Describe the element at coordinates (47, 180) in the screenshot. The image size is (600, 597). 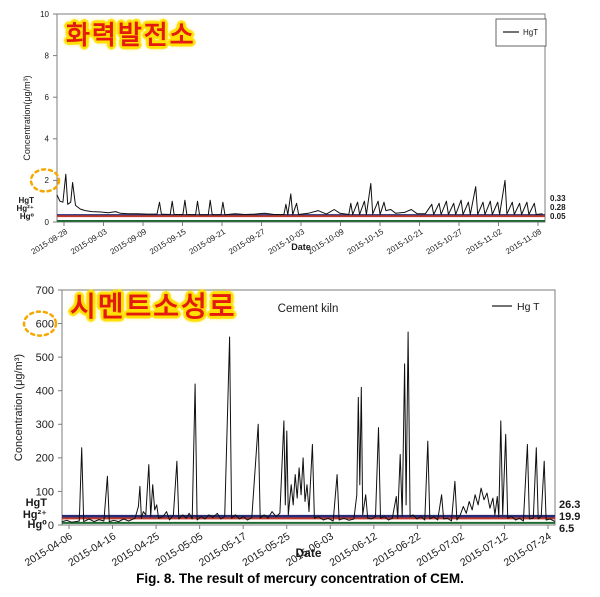
I see `y-tick-label: 2` at that location.